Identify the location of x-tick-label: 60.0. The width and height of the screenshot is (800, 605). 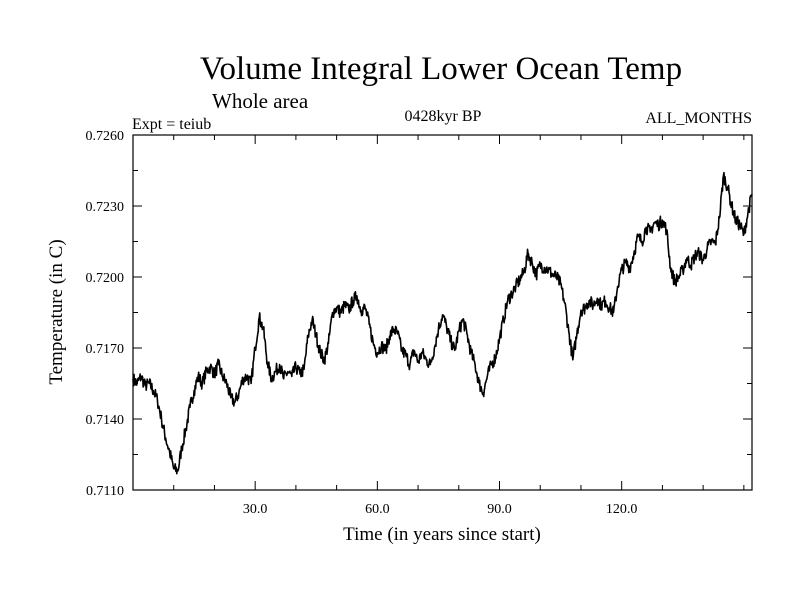
(377, 509).